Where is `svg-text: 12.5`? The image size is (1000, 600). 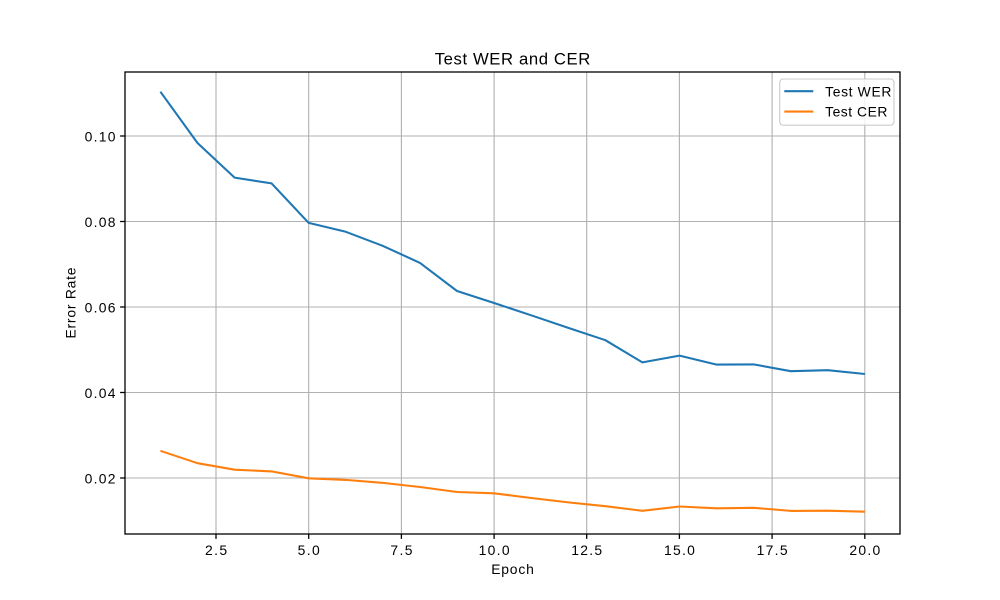 svg-text: 12.5 is located at coordinates (586, 550).